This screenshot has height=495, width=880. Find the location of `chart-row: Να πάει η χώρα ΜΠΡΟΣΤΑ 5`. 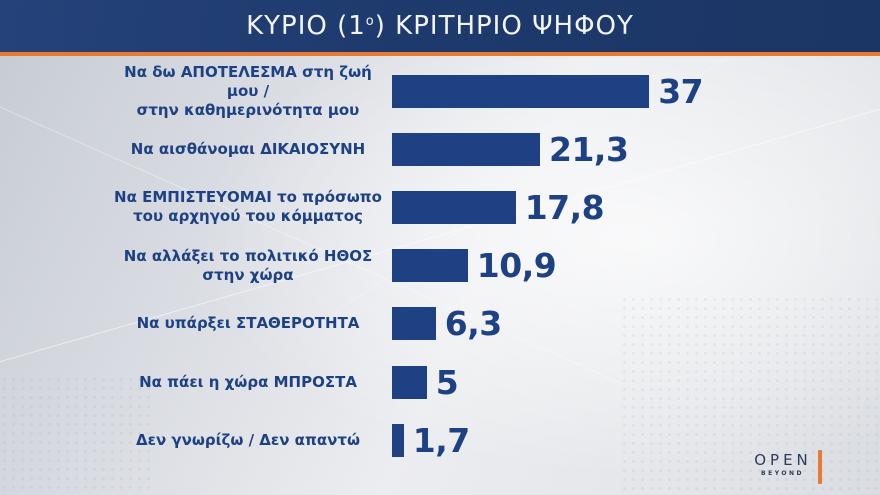

chart-row: Να πάει η χώρα ΜΠΡΟΣΤΑ 5 is located at coordinates (440, 382).